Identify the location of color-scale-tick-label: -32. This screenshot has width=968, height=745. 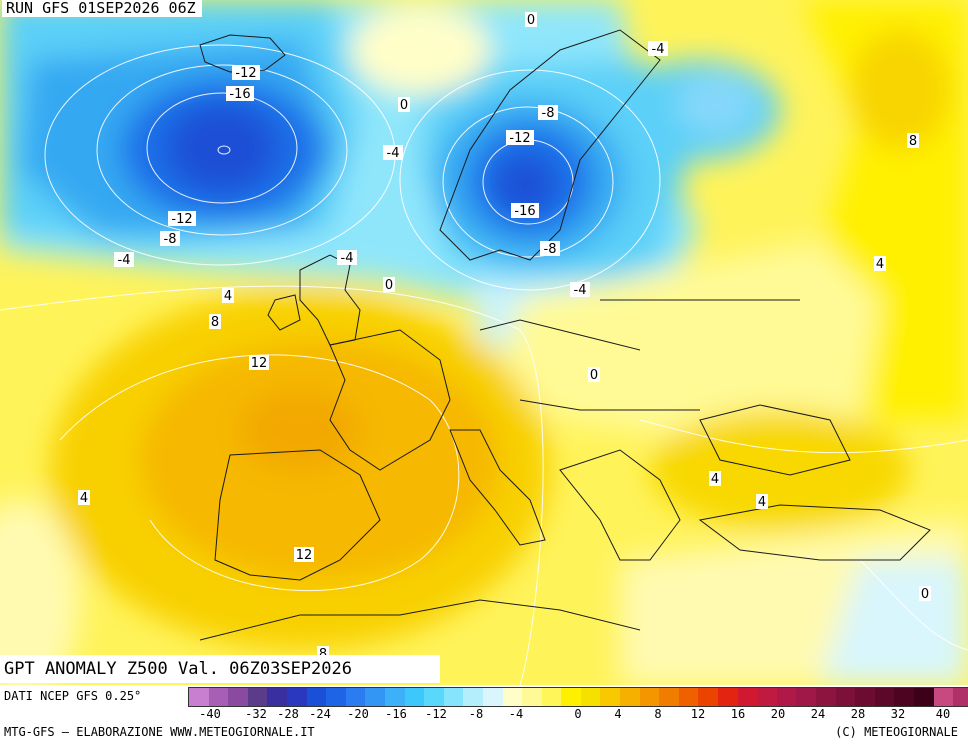
(256, 714).